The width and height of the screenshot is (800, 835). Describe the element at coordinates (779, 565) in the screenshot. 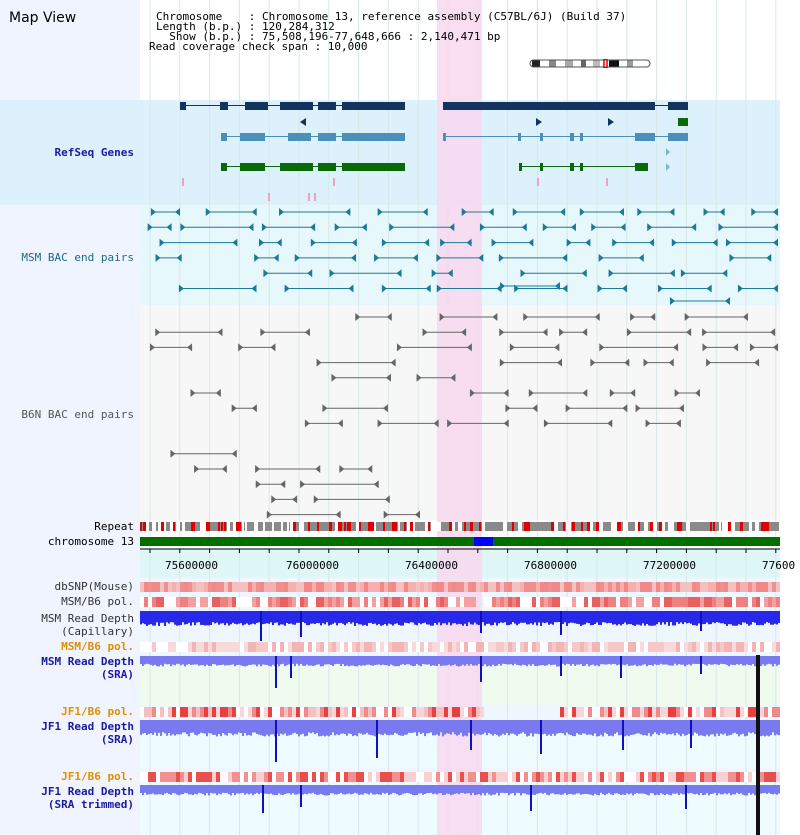

I see `axis-tick-label: 77600` at that location.